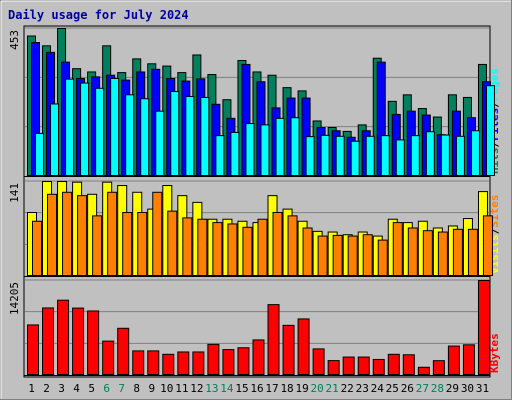  I want to click on x-tick-label-day-26: 26, so click(407, 388).